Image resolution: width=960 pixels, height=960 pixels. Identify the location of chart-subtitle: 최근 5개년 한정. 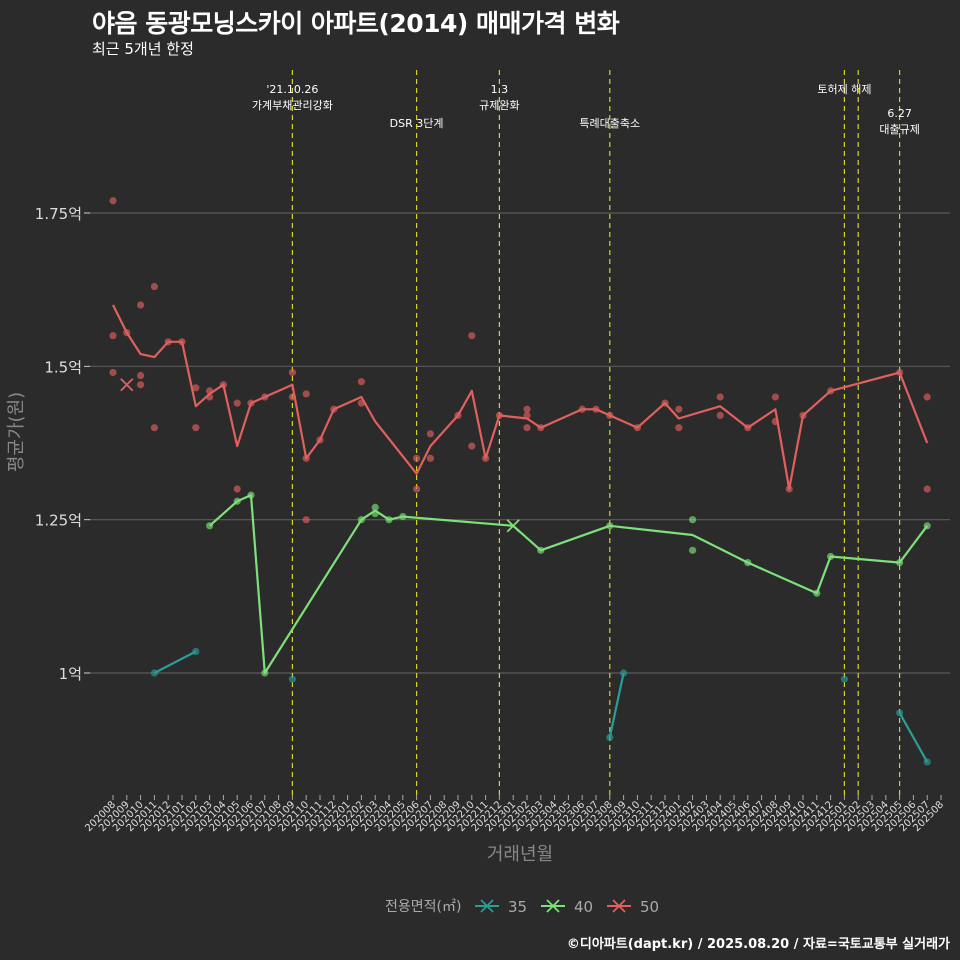
(143, 49).